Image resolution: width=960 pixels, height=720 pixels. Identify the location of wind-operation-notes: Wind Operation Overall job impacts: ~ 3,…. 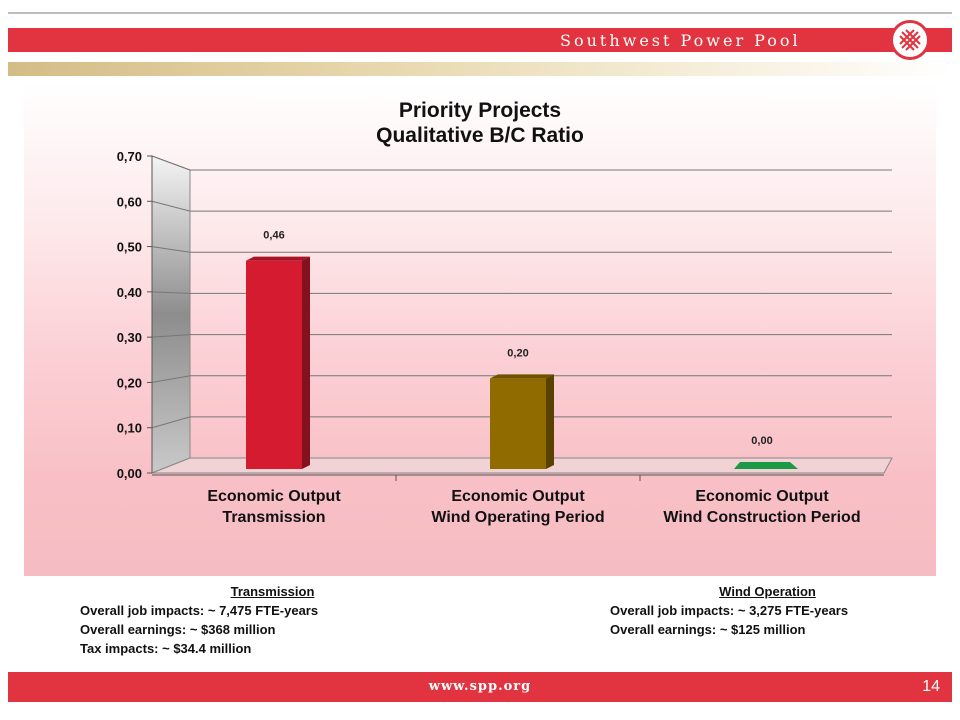
(770, 610).